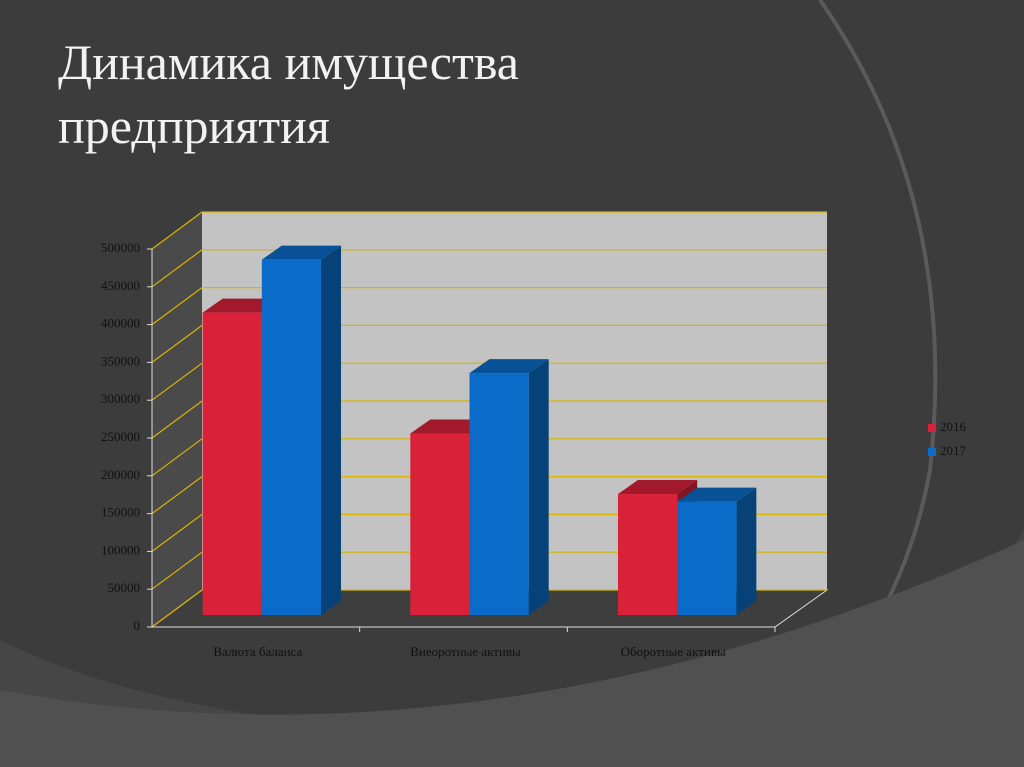  What do you see at coordinates (124, 587) in the screenshot?
I see `y-tick-label: 50000` at bounding box center [124, 587].